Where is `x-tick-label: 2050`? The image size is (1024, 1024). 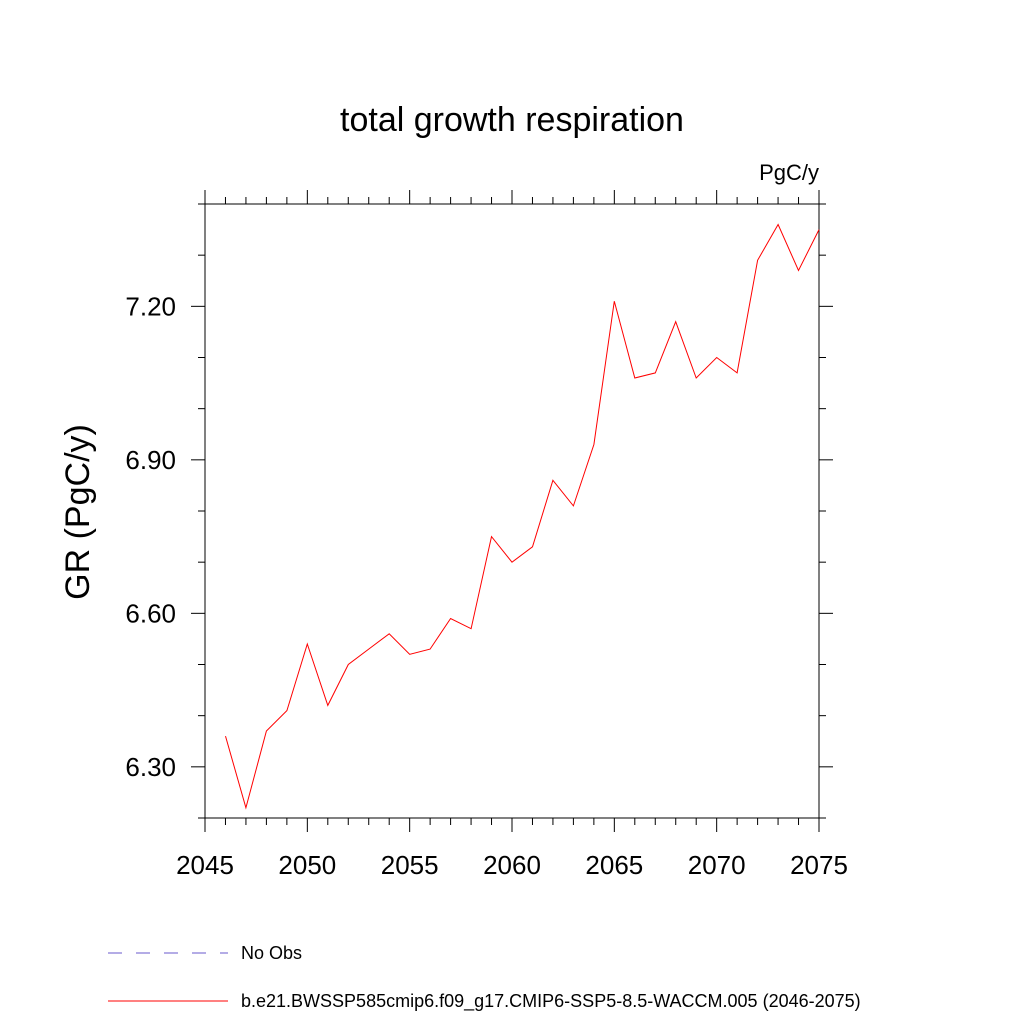 x-tick-label: 2050 is located at coordinates (307, 865).